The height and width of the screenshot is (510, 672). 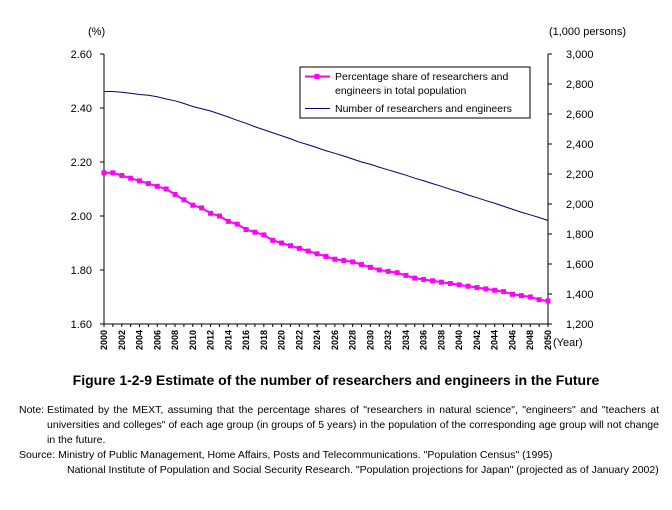 I want to click on right-tick-label: 2,400, so click(x=580, y=145).